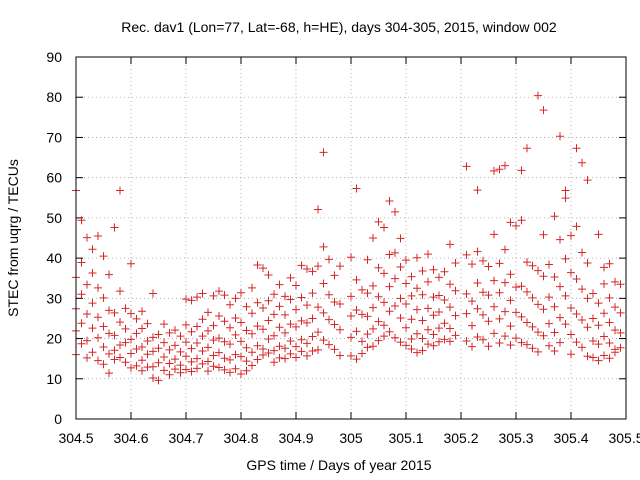  What do you see at coordinates (54, 218) in the screenshot?
I see `y-tick-label: 50` at bounding box center [54, 218].